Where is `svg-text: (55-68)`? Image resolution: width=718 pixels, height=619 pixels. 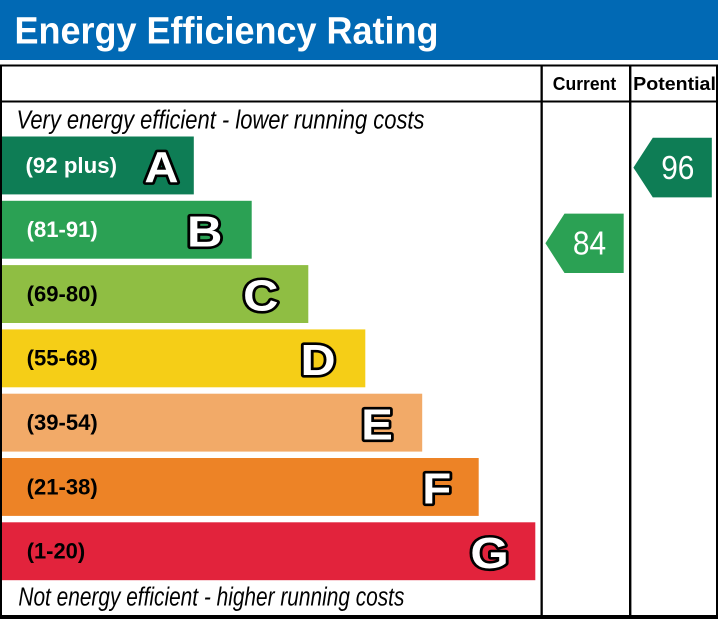 svg-text: (55-68) is located at coordinates (62, 358).